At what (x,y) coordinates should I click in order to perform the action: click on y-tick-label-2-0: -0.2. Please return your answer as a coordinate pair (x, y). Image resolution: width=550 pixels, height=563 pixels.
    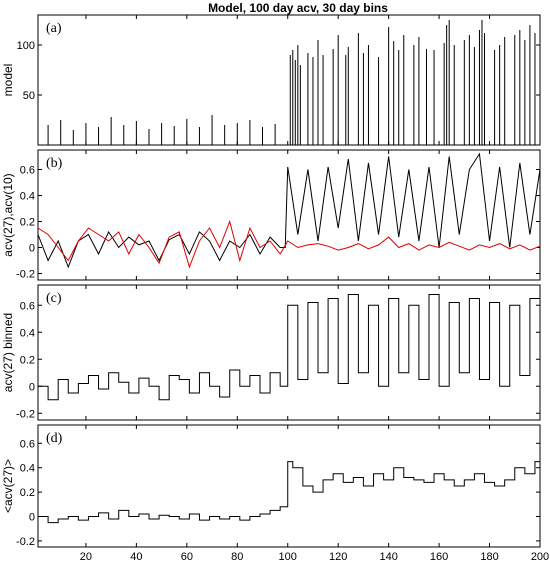
    Looking at the image, I should click on (25, 414).